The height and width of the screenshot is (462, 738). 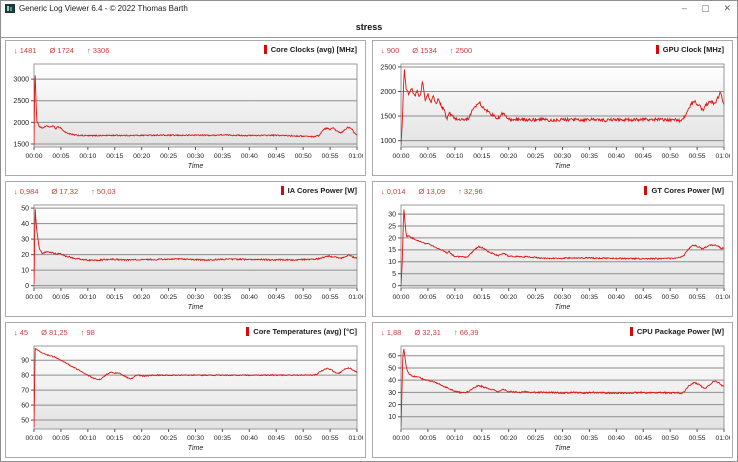 I want to click on chart-title: GPU Clock [MHz], so click(x=689, y=49).